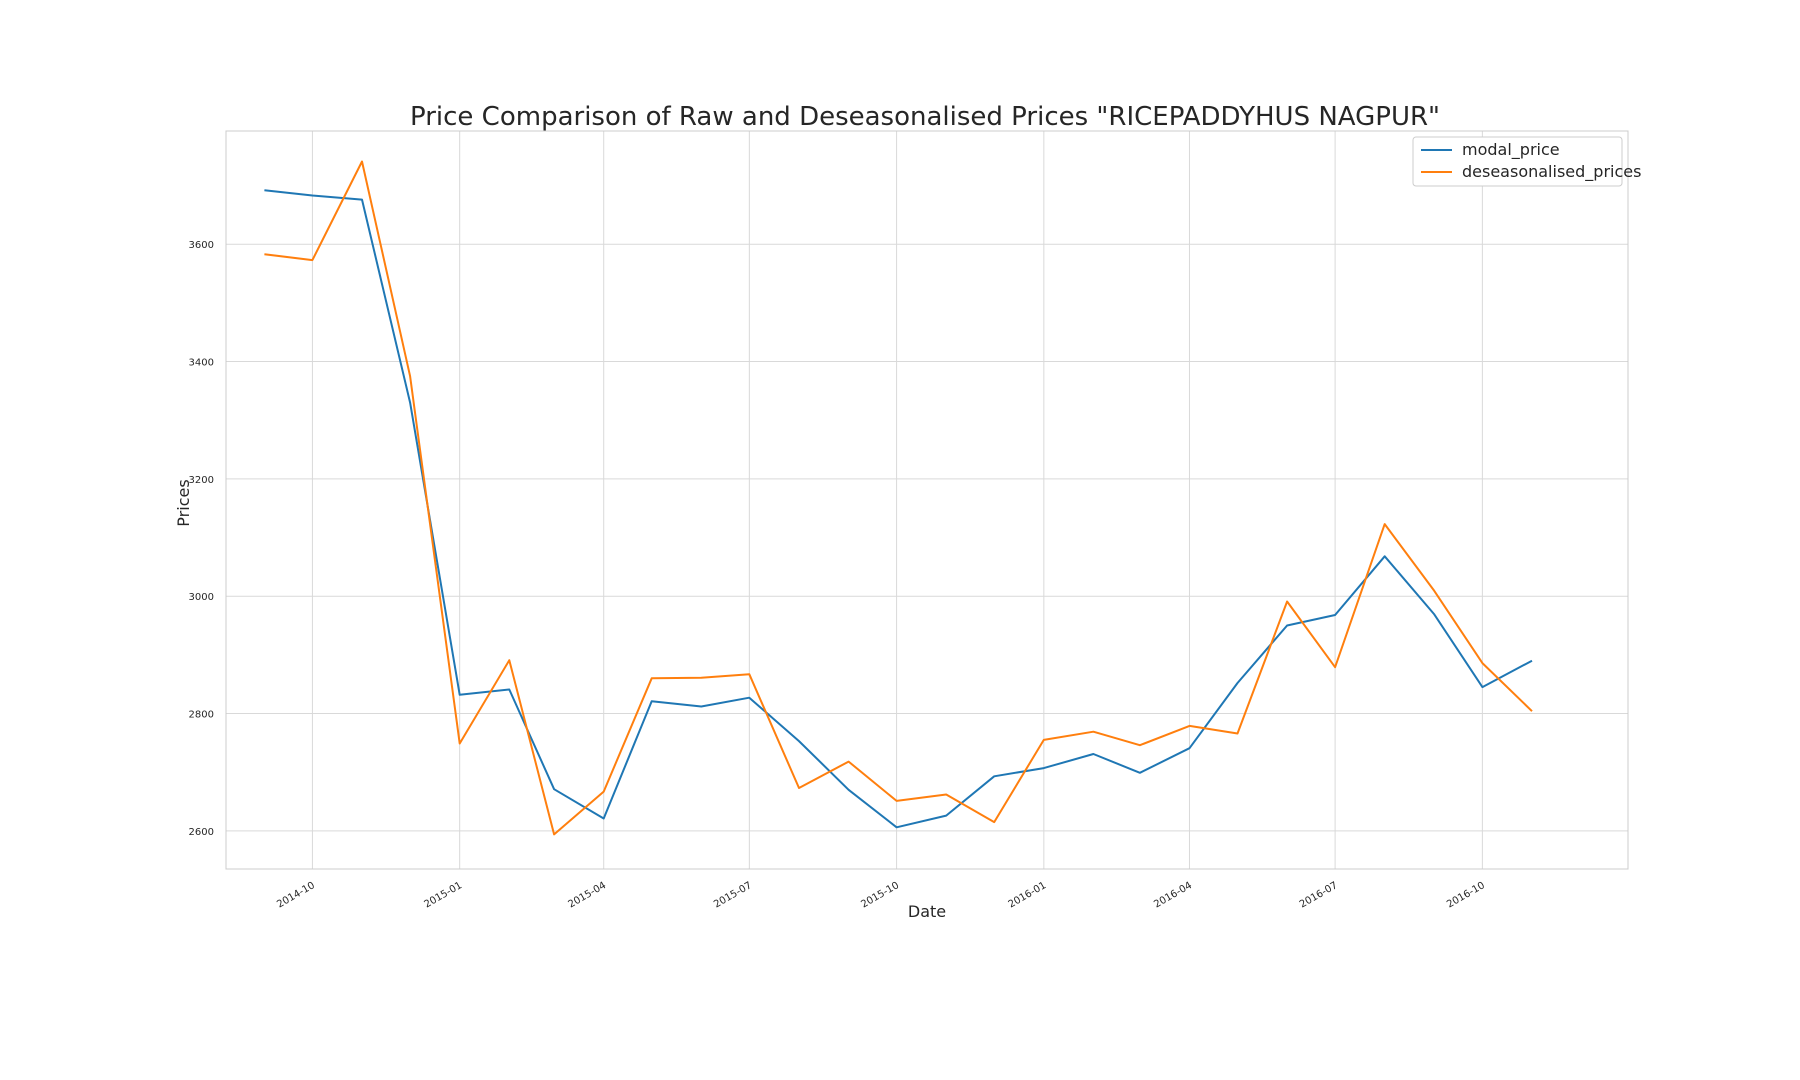 This screenshot has height=1080, width=1800. Describe the element at coordinates (1466, 895) in the screenshot. I see `x-tick-label: 2016-10` at that location.